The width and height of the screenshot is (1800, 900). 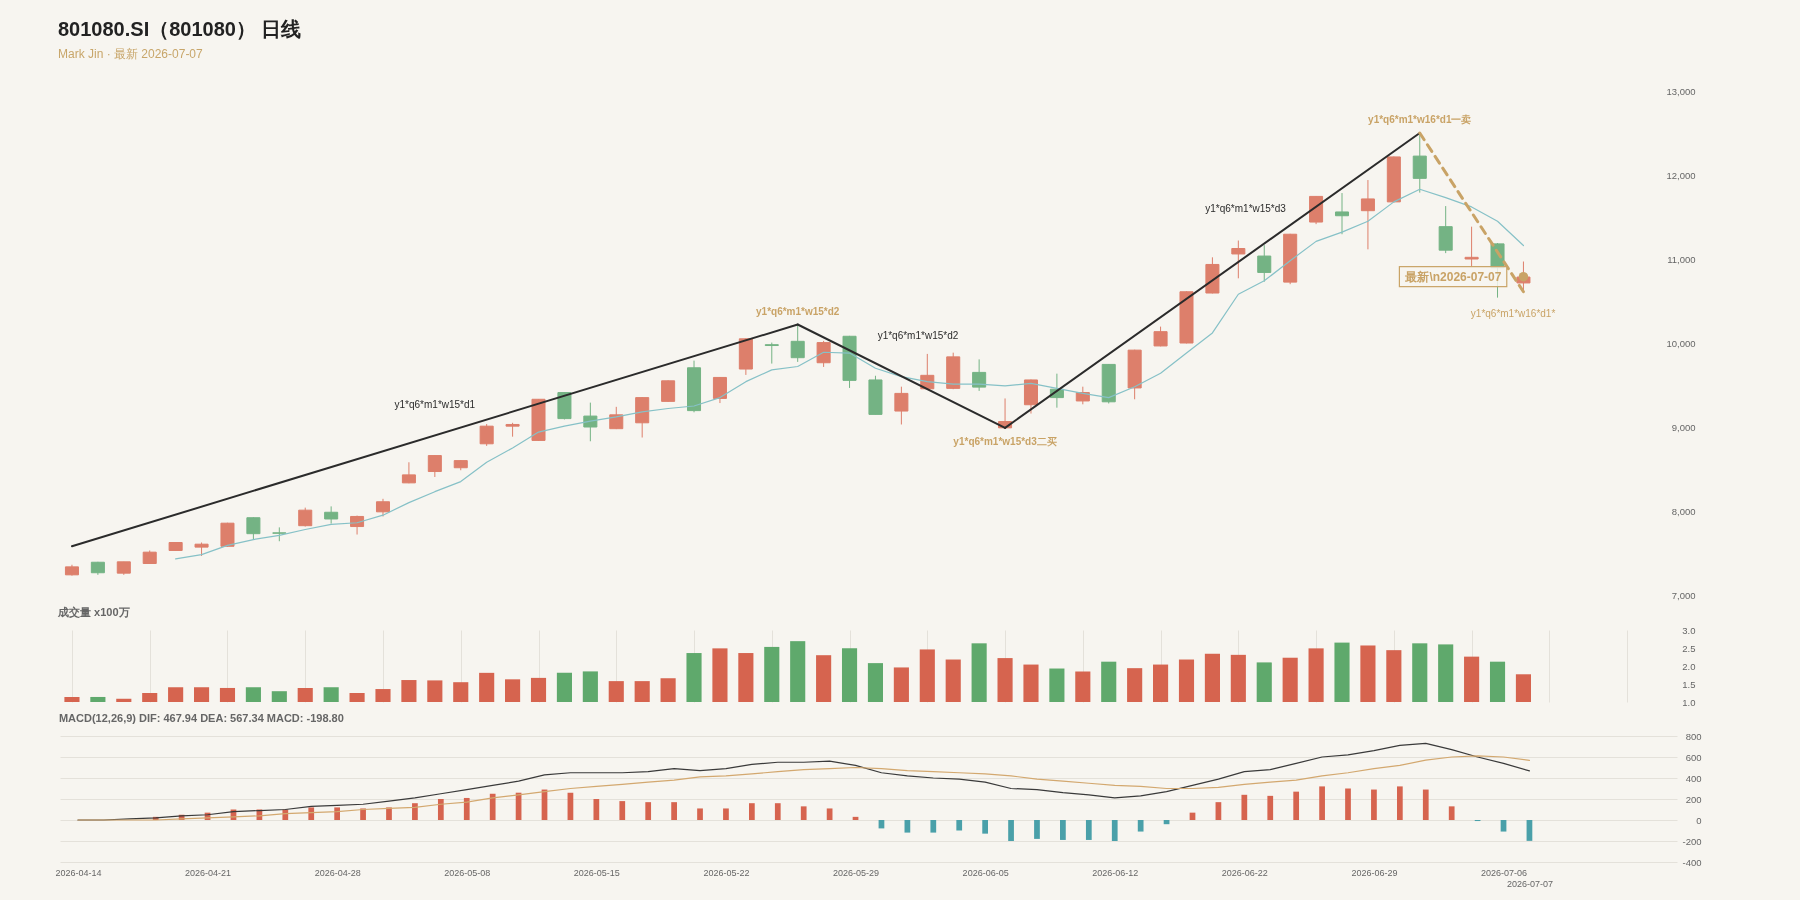 What do you see at coordinates (1692, 841) in the screenshot?
I see `y-tick-label: -200` at bounding box center [1692, 841].